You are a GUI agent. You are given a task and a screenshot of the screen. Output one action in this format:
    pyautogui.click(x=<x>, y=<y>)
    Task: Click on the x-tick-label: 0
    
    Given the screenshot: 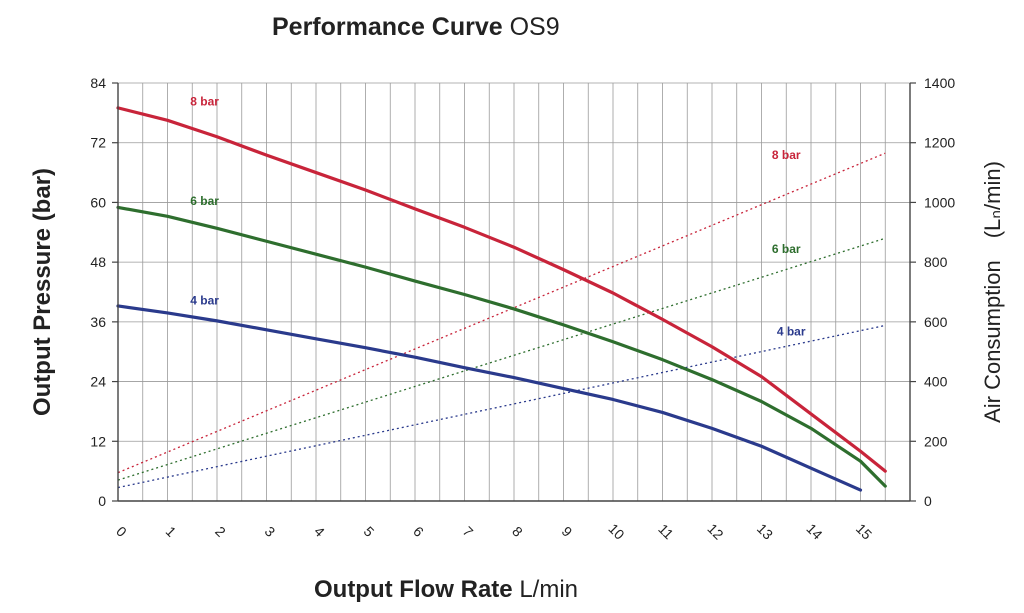 What is the action you would take?
    pyautogui.click(x=121, y=531)
    